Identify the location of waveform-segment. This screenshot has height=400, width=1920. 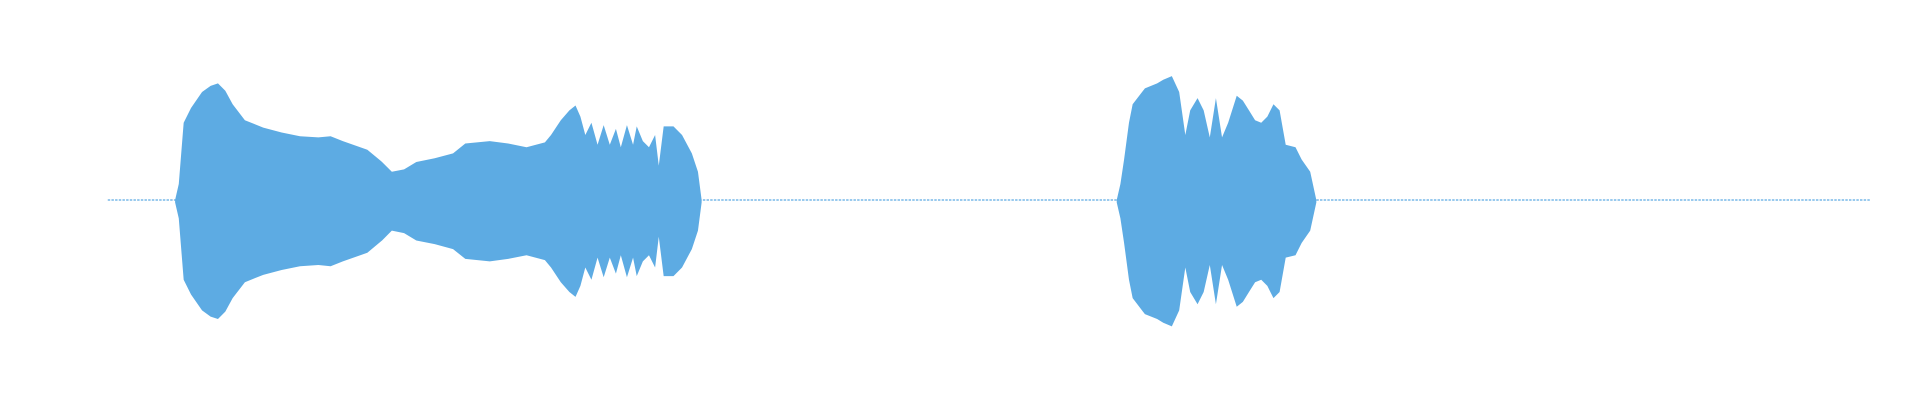
(1216, 201).